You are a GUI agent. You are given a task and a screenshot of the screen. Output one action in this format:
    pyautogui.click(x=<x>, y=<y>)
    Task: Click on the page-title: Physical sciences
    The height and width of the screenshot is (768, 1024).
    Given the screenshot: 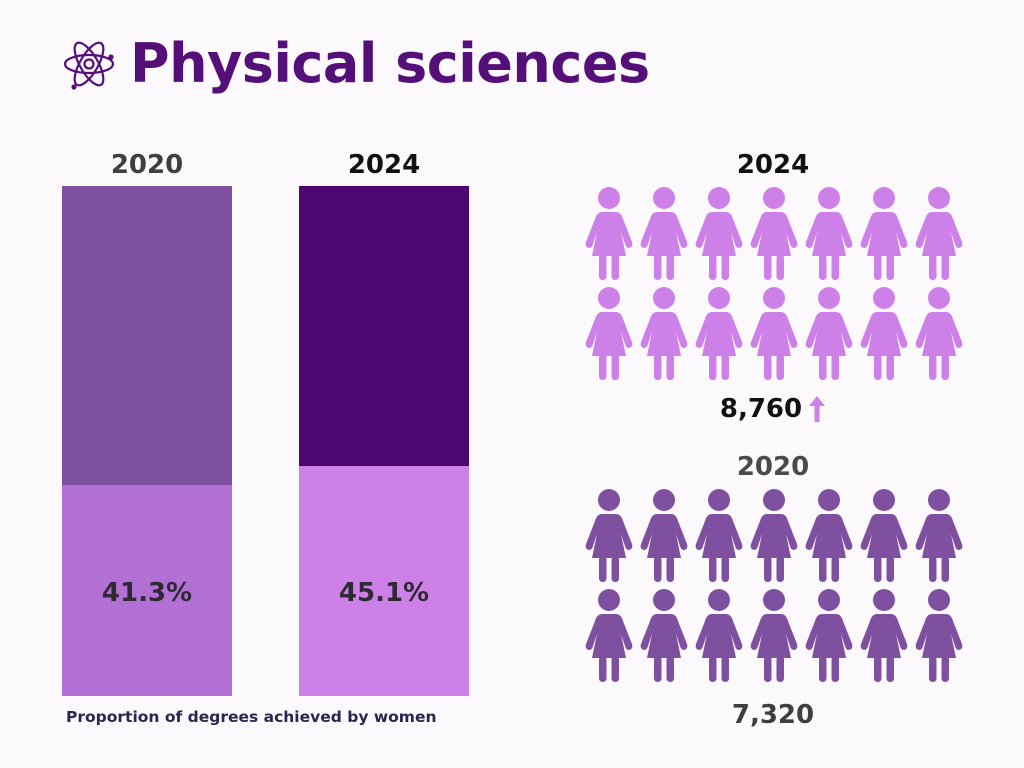 What is the action you would take?
    pyautogui.click(x=390, y=63)
    